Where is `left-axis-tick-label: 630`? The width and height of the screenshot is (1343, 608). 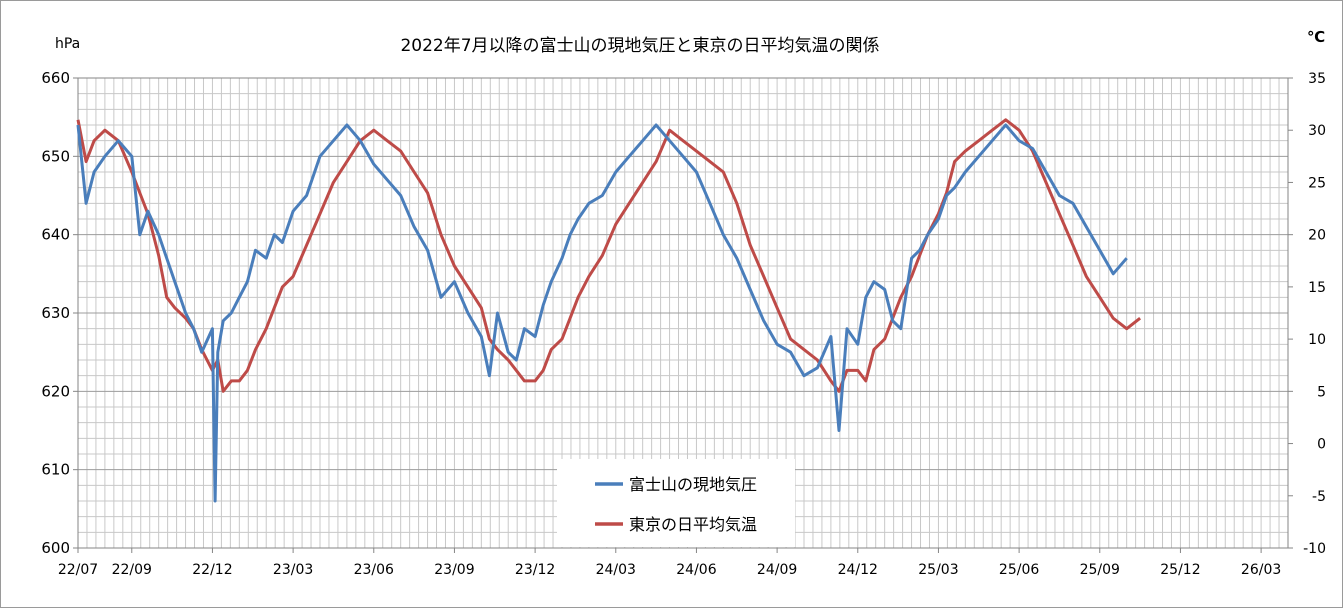
left-axis-tick-label: 630 is located at coordinates (55, 313).